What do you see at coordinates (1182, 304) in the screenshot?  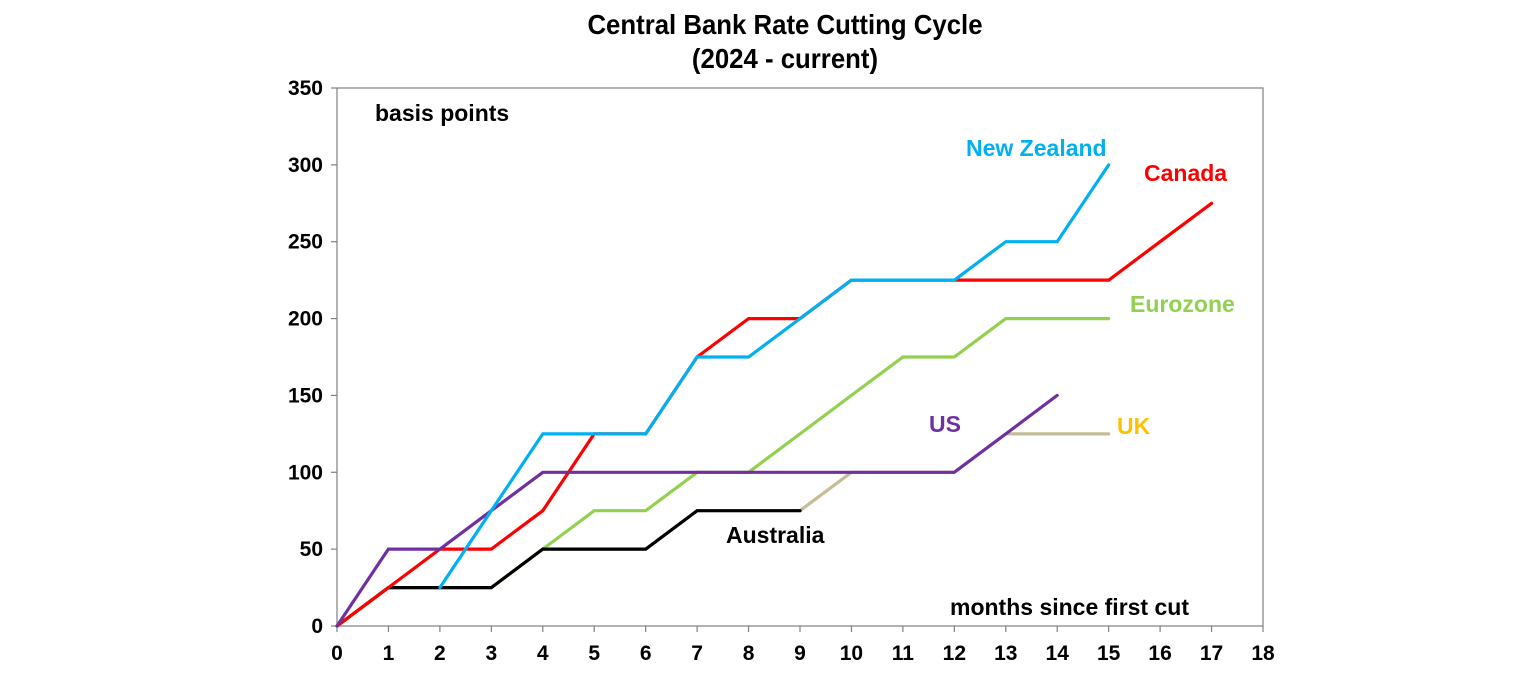 I see `series-label: Eurozone` at bounding box center [1182, 304].